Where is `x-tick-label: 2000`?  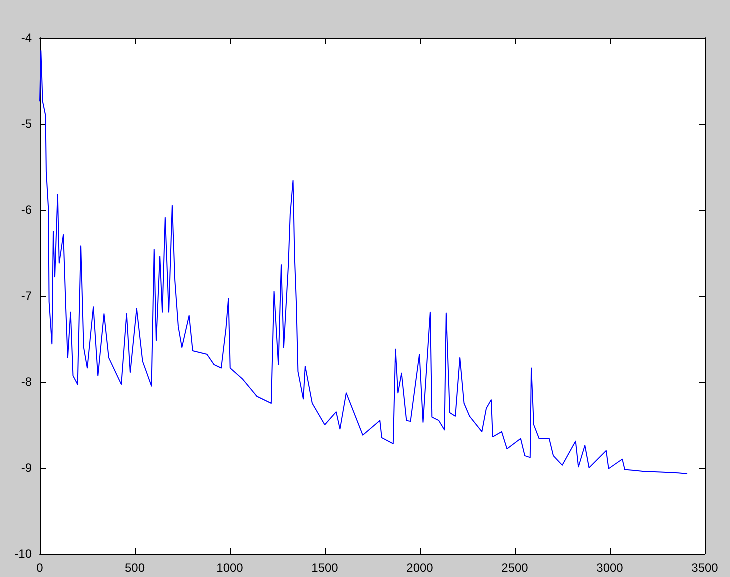
x-tick-label: 2000 is located at coordinates (420, 568).